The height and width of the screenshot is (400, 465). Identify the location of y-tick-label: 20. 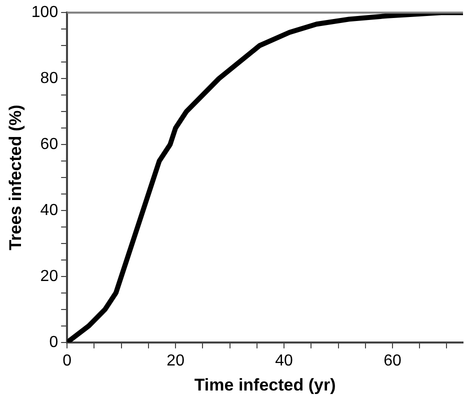
(49, 276).